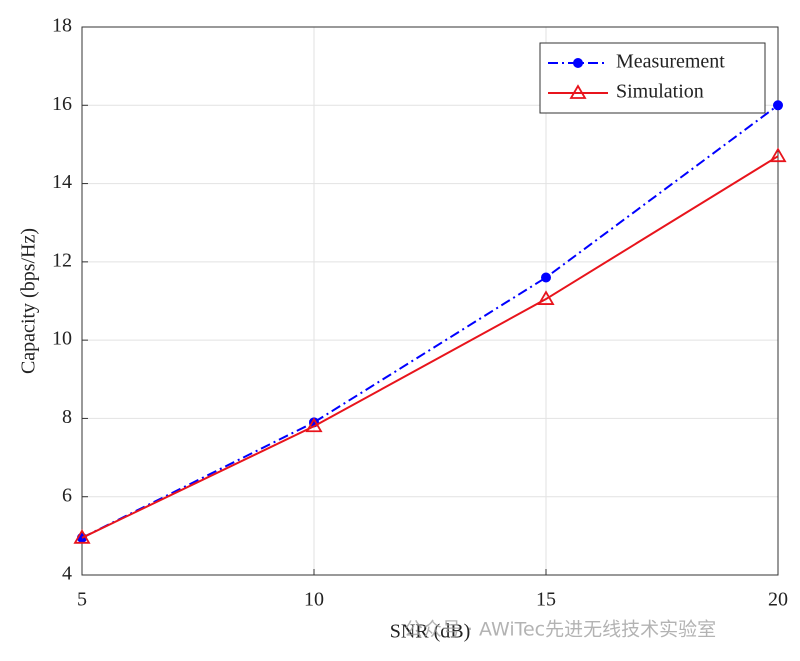 Image resolution: width=800 pixels, height=661 pixels. What do you see at coordinates (62, 104) in the screenshot?
I see `y-tick-label: 16` at bounding box center [62, 104].